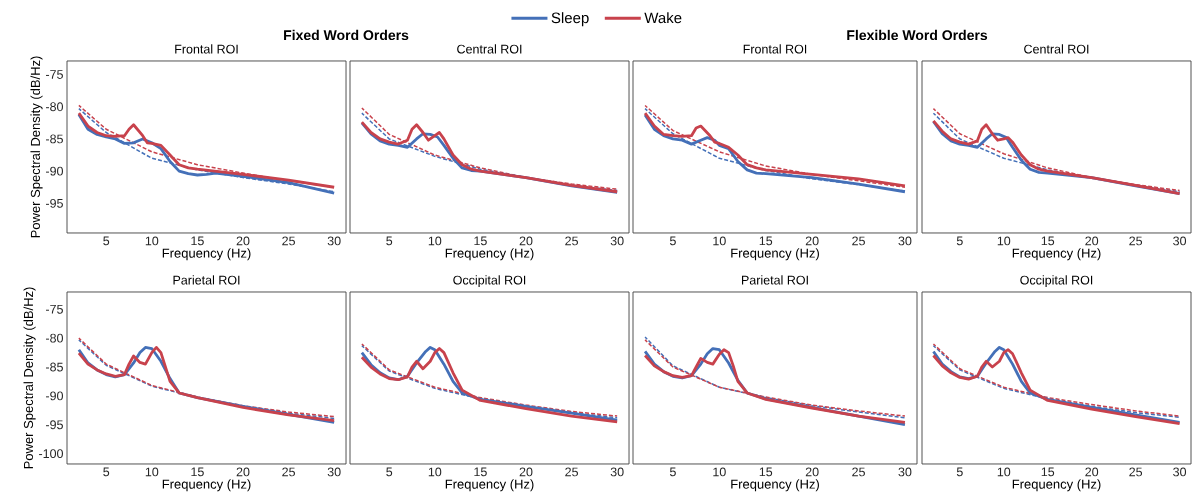 The image size is (1194, 502). What do you see at coordinates (51, 454) in the screenshot?
I see `y-tick-label: -100` at bounding box center [51, 454].